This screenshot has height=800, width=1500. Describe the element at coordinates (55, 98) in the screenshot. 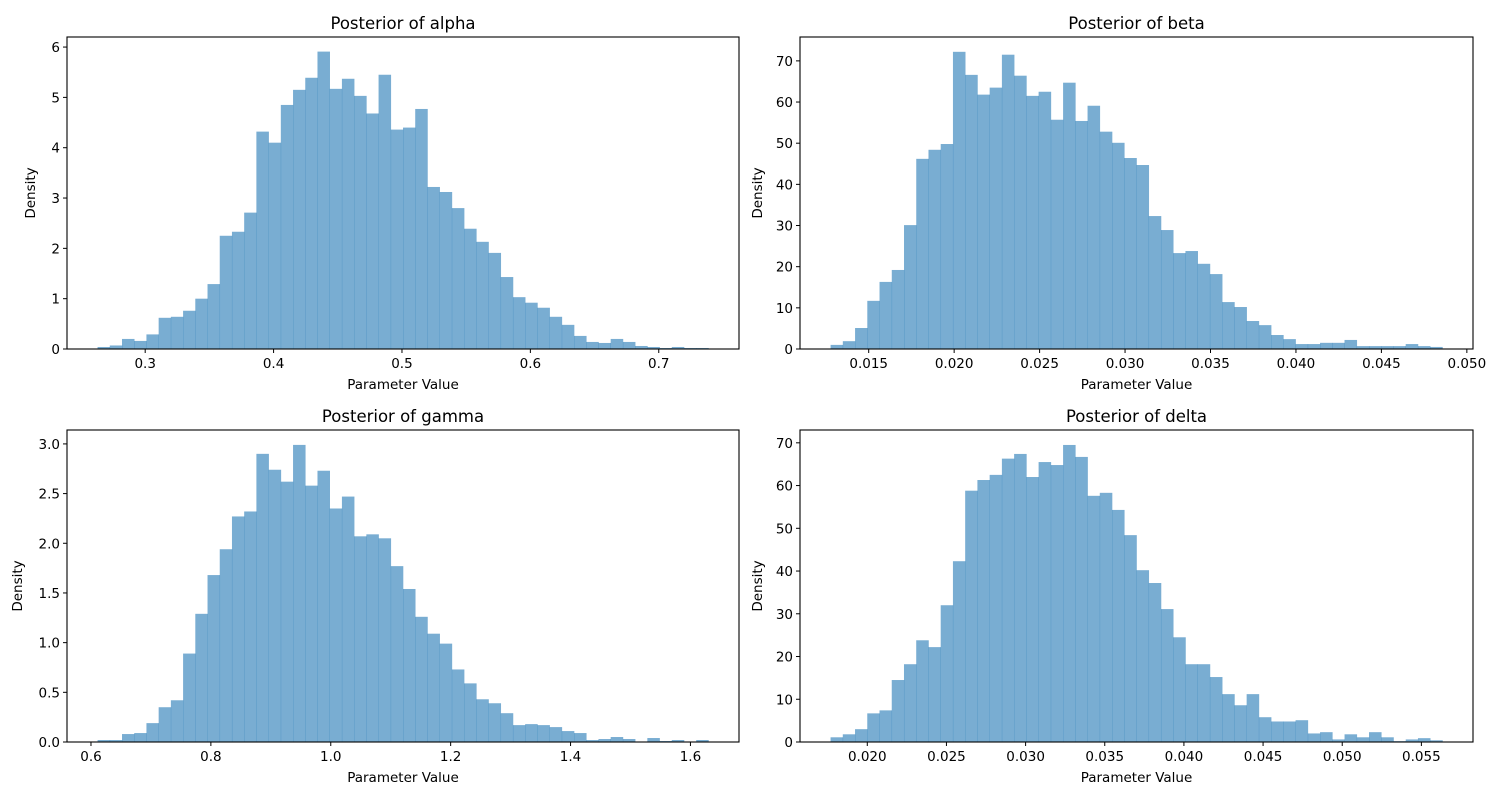

I see `y-tick-label: 5` at that location.